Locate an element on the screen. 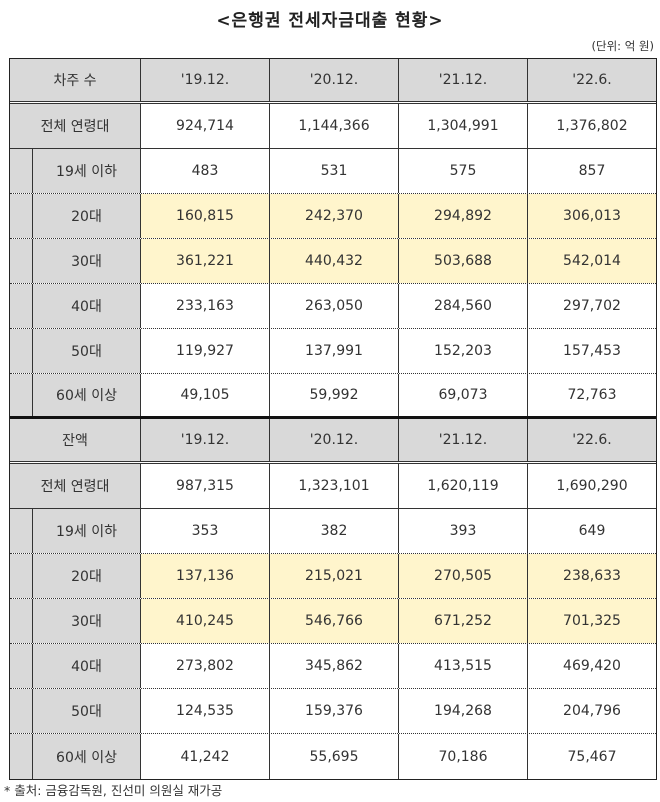  value-cell: 159,376 is located at coordinates (333, 711).